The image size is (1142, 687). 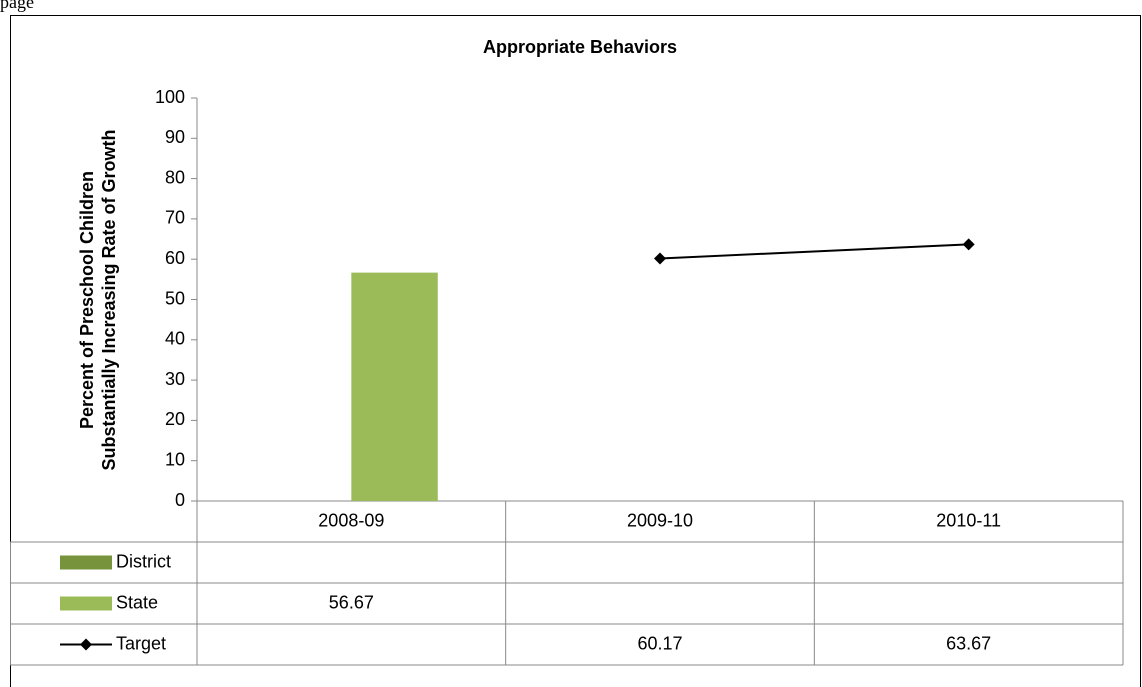 I want to click on y-label-line: Percent of Preschool Children, so click(x=87, y=300).